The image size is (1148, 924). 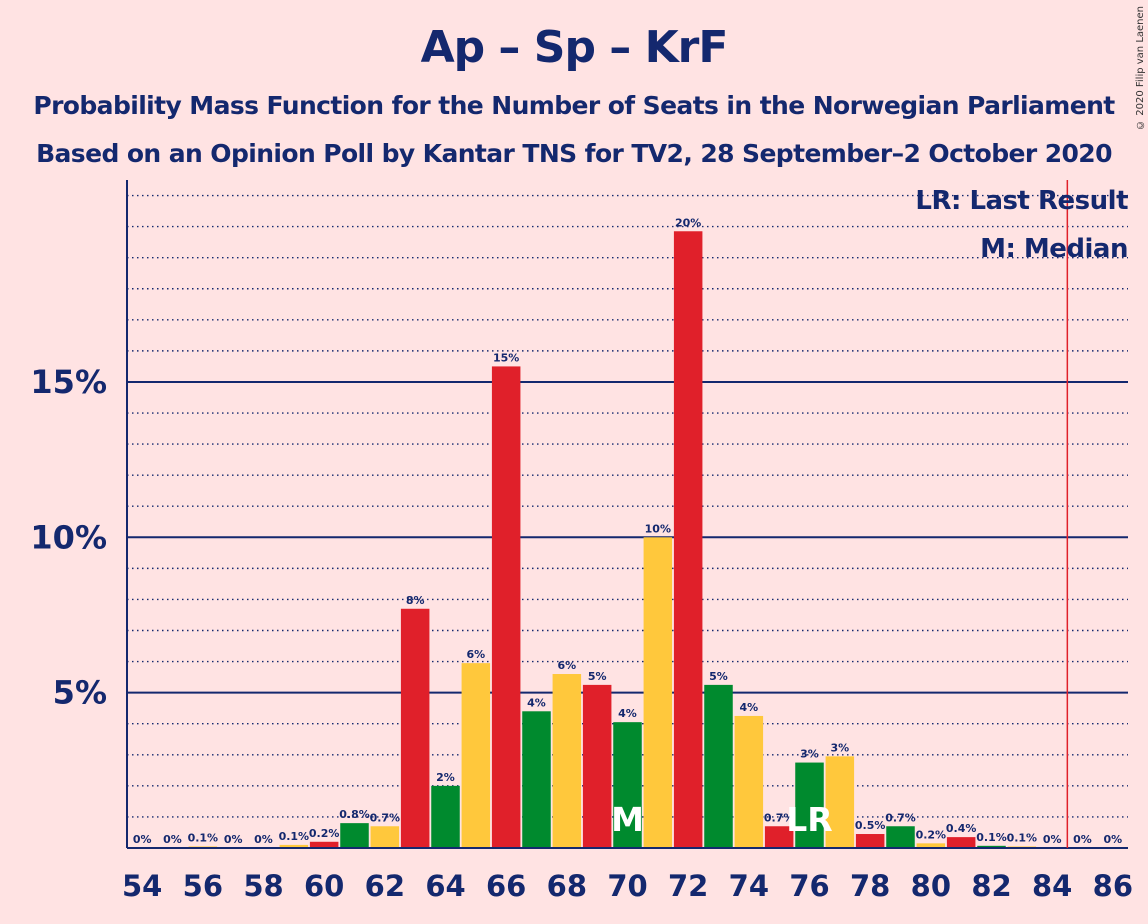 I want to click on bar-marks: M LR, so click(x=722, y=819).